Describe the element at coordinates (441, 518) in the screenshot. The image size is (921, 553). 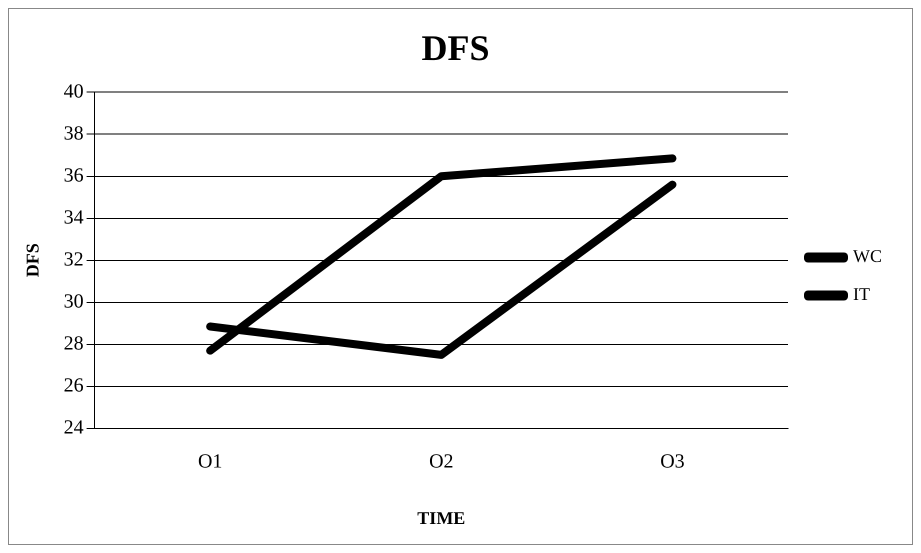
I see `x-axis-title: TIME` at that location.